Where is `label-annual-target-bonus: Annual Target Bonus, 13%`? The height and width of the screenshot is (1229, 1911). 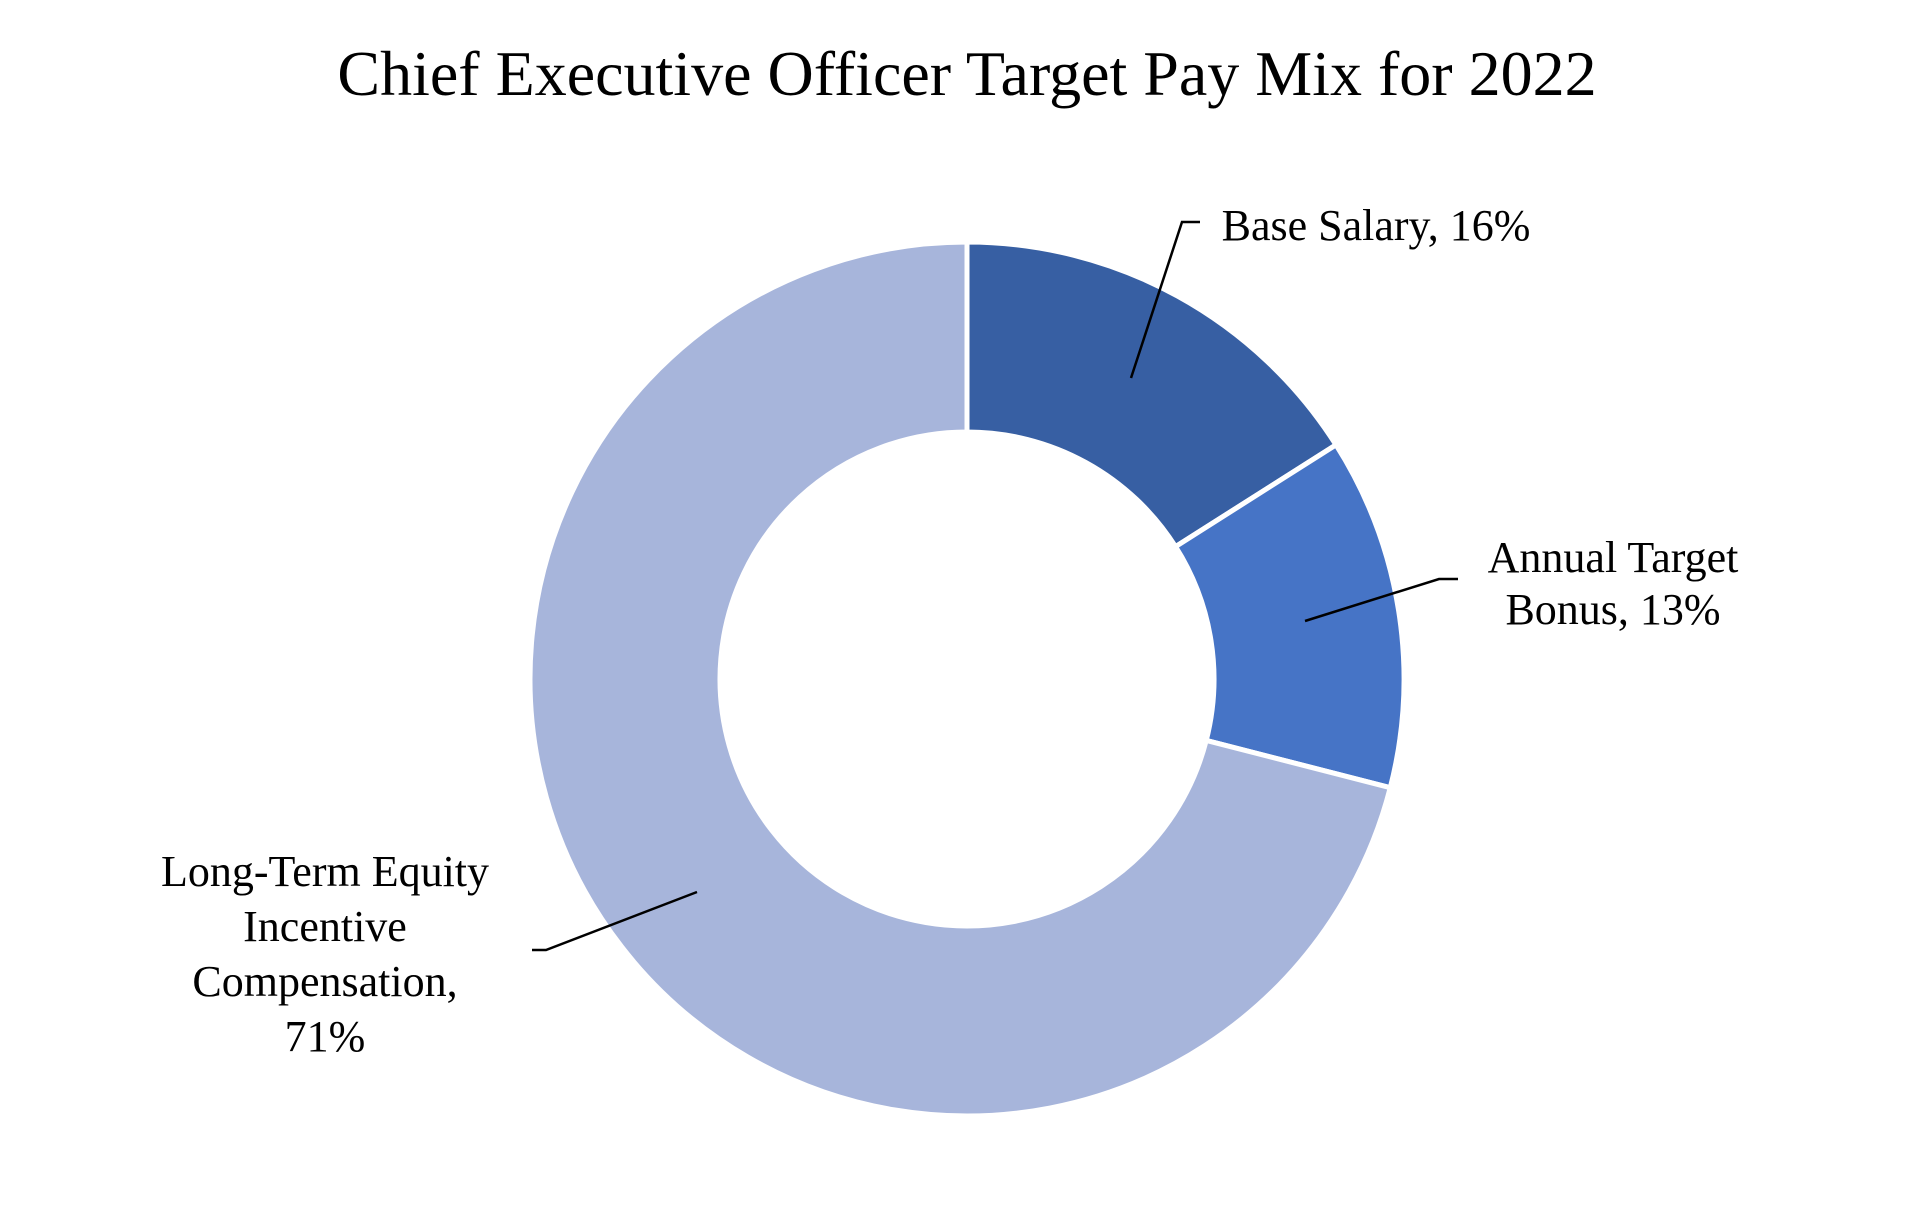
label-annual-target-bonus: Annual Target Bonus, 13% is located at coordinates (1613, 583).